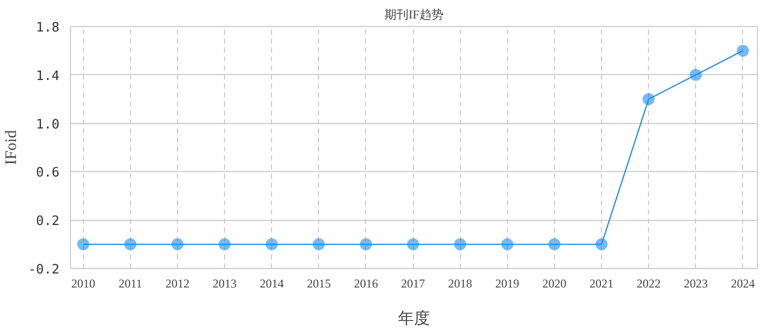 The height and width of the screenshot is (330, 782). What do you see at coordinates (414, 15) in the screenshot?
I see `chart-title: 期刊IF趋势` at bounding box center [414, 15].